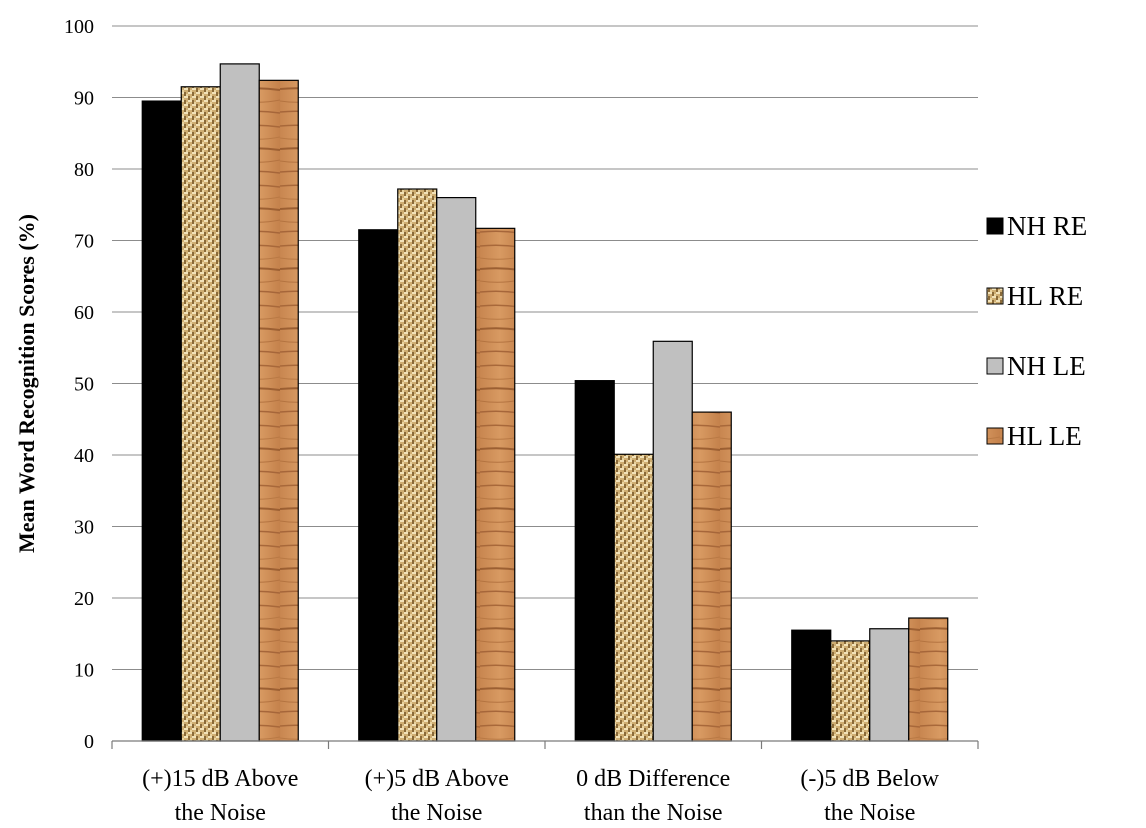 The image size is (1146, 828). I want to click on x-tick-label: 0 dB Difference, so click(653, 779).